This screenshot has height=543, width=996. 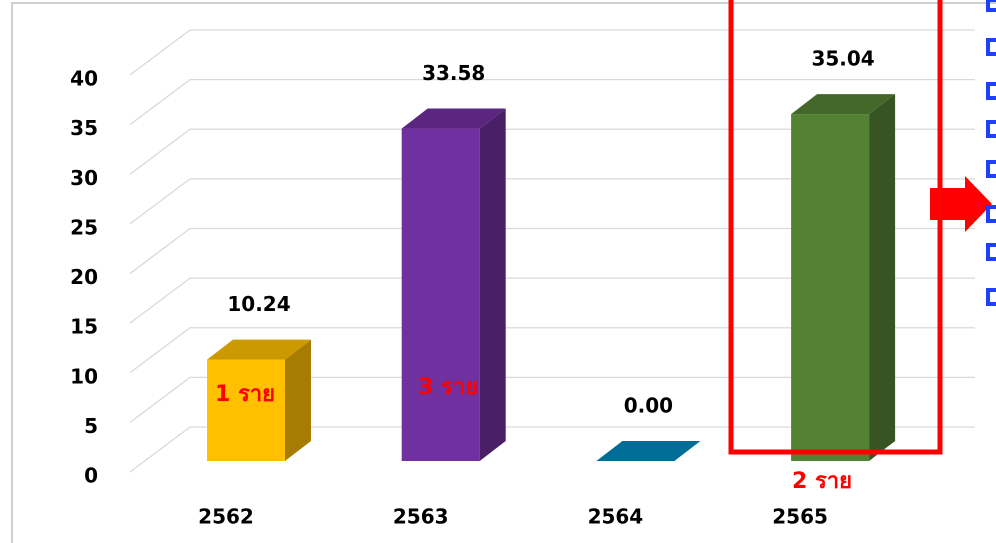 I want to click on legend-fragment, so click(x=991, y=153).